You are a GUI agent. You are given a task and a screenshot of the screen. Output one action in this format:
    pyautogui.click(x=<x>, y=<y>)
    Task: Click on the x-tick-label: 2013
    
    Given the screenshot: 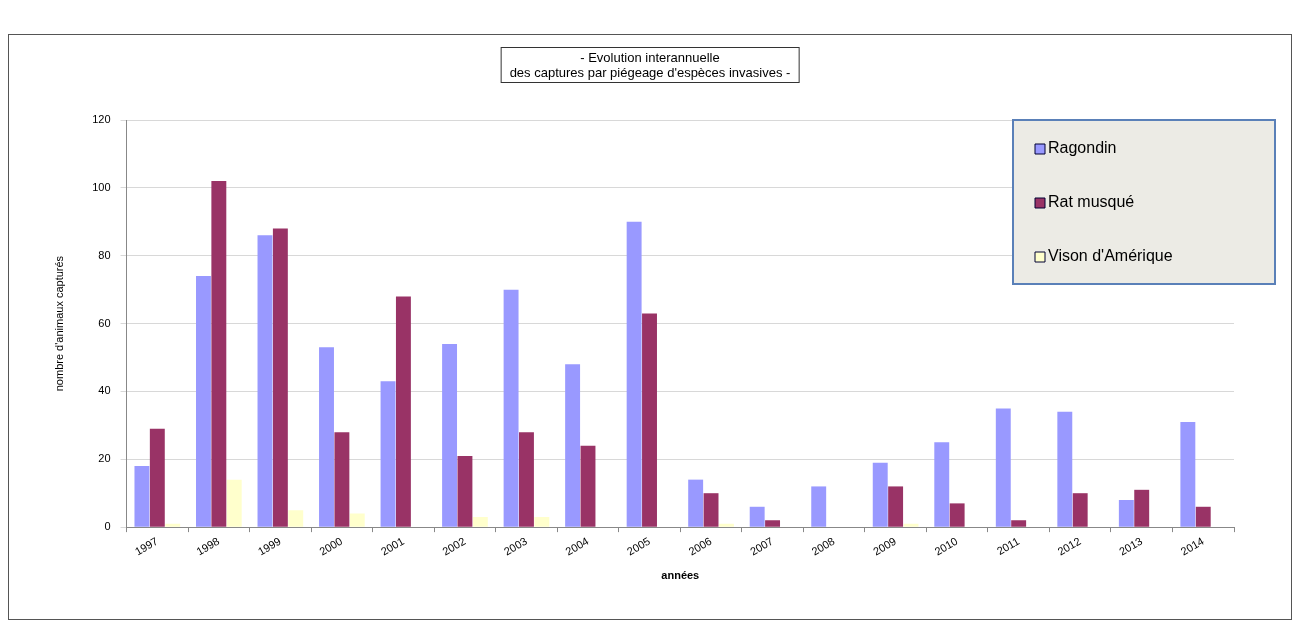 What is the action you would take?
    pyautogui.click(x=1131, y=546)
    